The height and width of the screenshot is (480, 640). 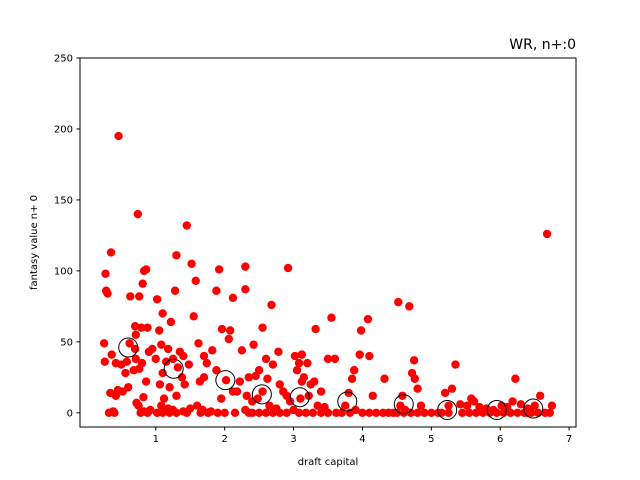 I want to click on y-tick-label: 50, so click(x=66, y=342).